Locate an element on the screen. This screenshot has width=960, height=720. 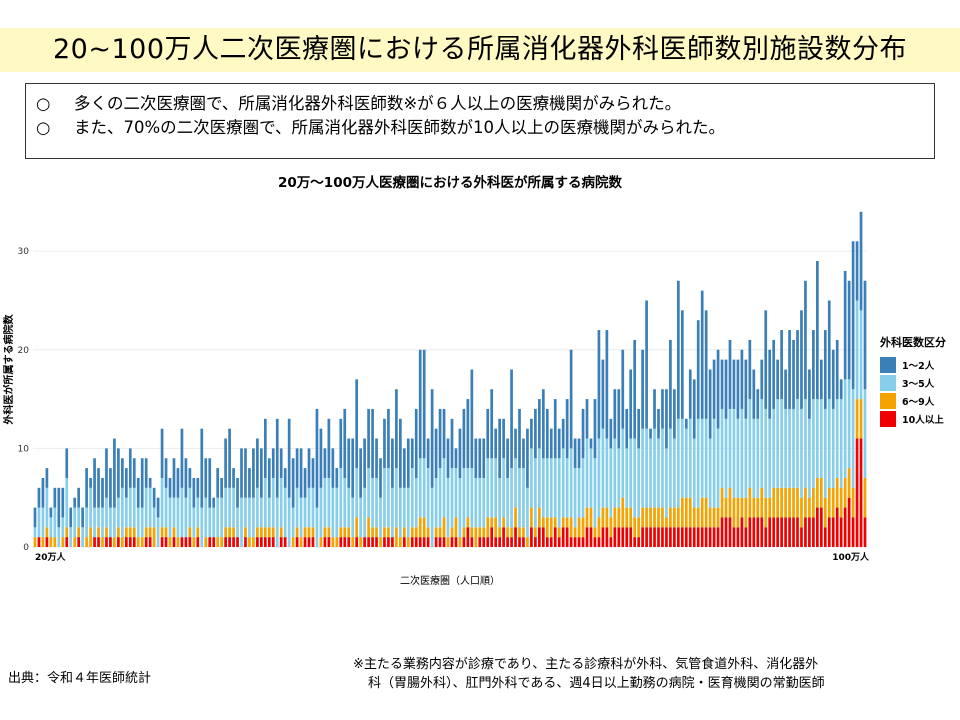
x-tick-label-first: 20万人 is located at coordinates (51, 557).